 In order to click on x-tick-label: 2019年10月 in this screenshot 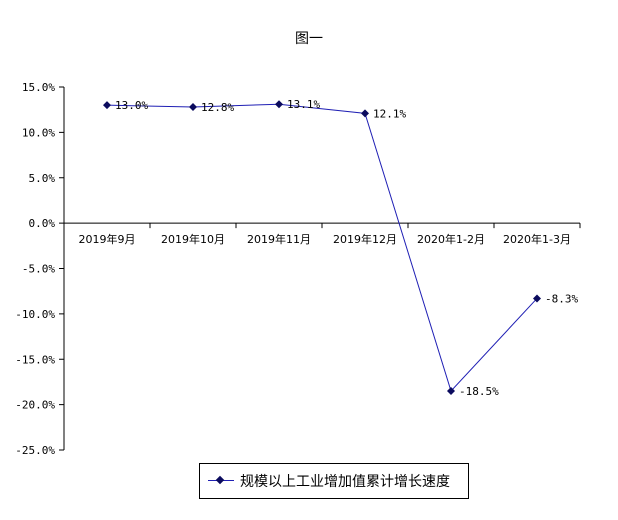, I will do `click(193, 239)`.